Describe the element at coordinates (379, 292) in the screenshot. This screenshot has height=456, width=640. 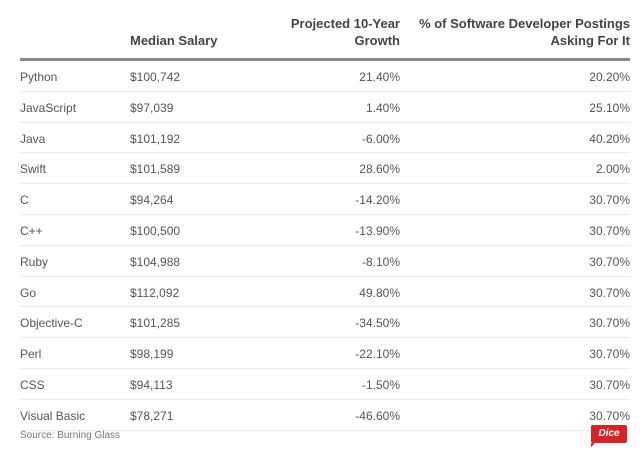
I see `growth-cell: 49.80%` at that location.